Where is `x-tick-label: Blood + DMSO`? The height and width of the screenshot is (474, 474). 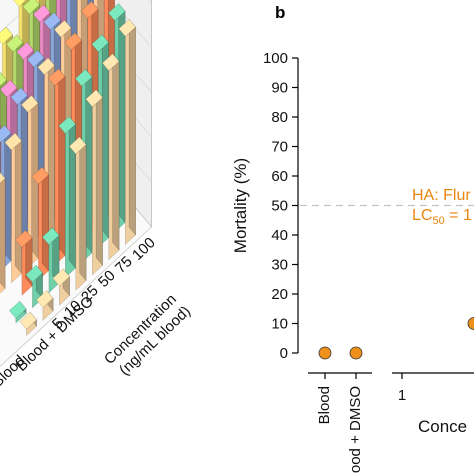
x-tick-label: Blood + DMSO is located at coordinates (355, 430).